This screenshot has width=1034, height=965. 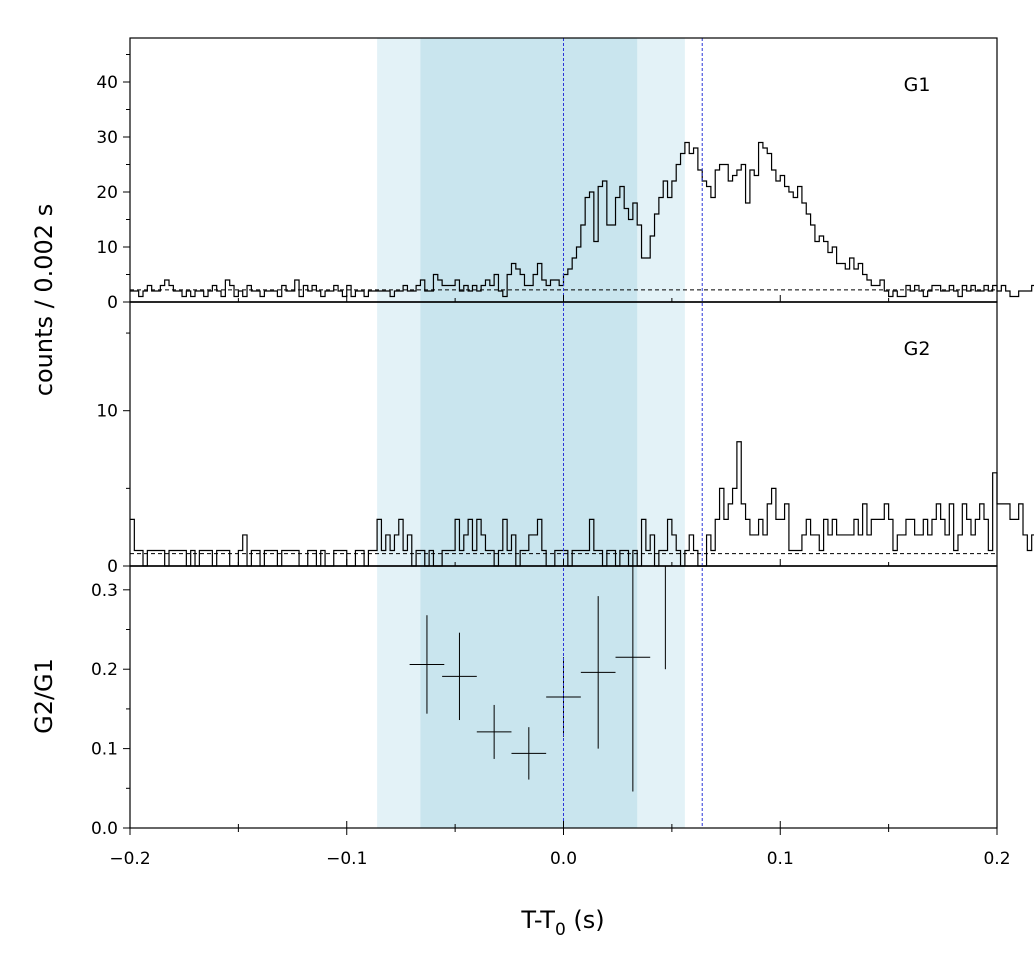 I want to click on g1-ytick-label: 40, so click(x=107, y=83).